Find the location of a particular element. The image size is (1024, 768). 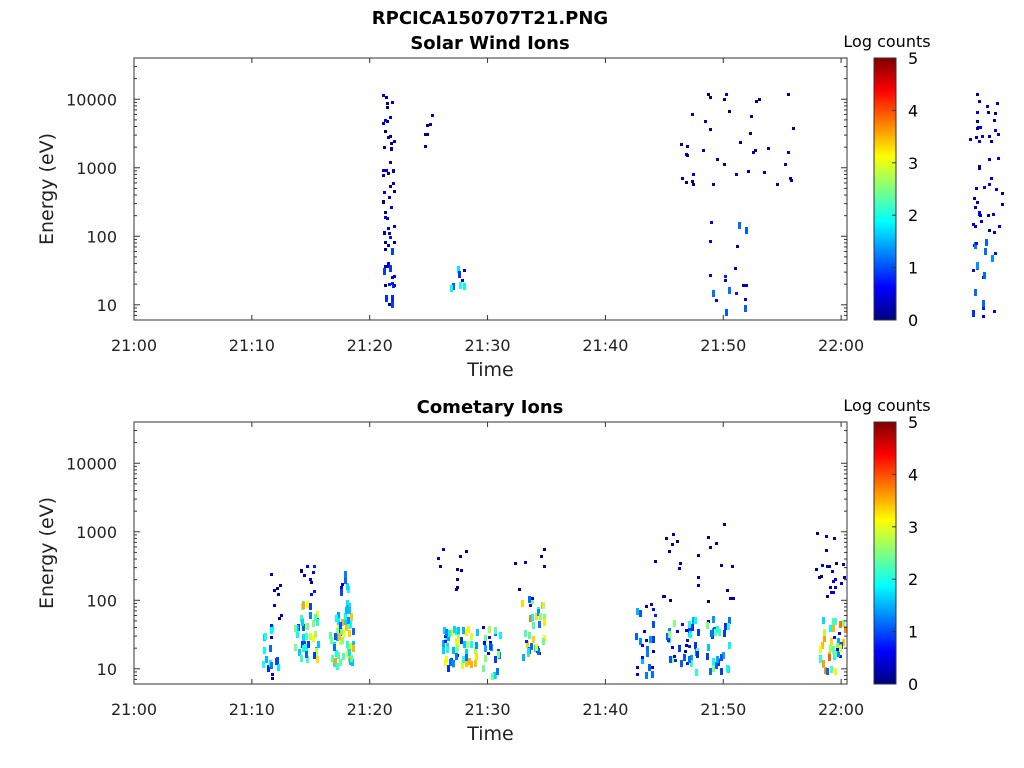

colorbar-label: Log counts is located at coordinates (886, 405).